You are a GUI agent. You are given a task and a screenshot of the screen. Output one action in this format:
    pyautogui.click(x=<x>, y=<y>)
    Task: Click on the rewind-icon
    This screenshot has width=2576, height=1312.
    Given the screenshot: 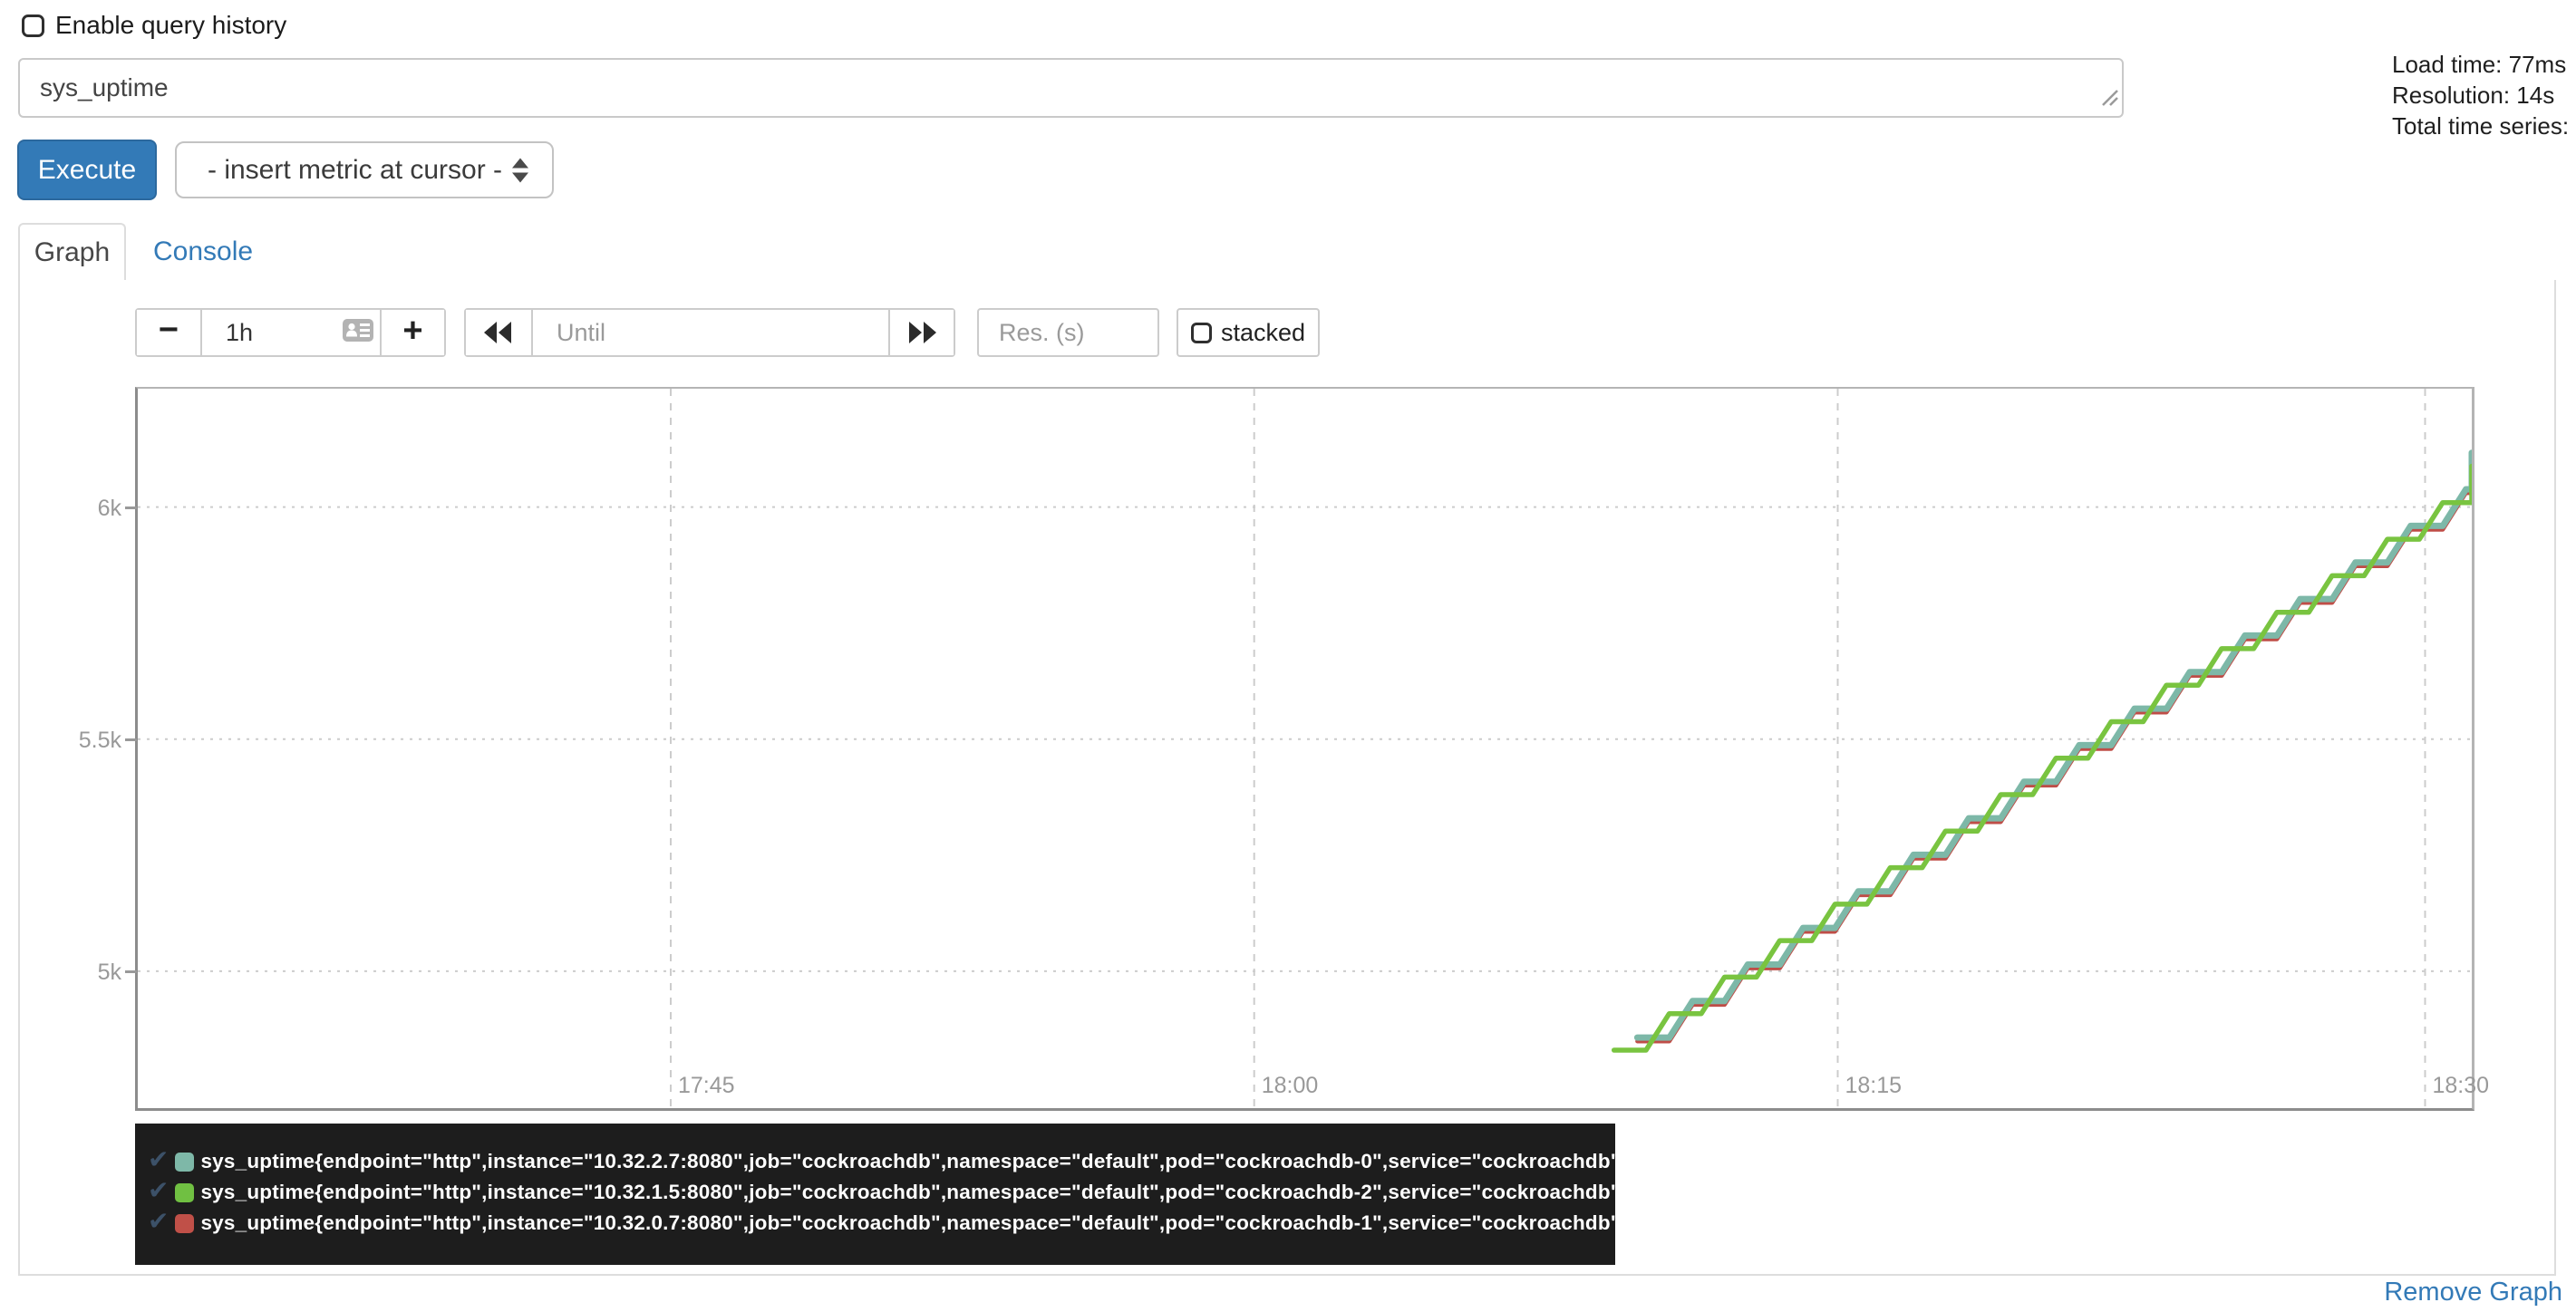 What is the action you would take?
    pyautogui.click(x=497, y=333)
    